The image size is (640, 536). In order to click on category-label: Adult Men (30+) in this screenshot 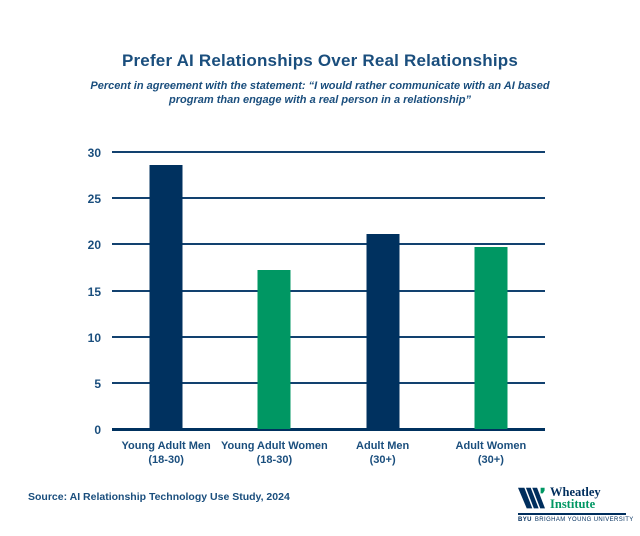, I will do `click(383, 453)`.